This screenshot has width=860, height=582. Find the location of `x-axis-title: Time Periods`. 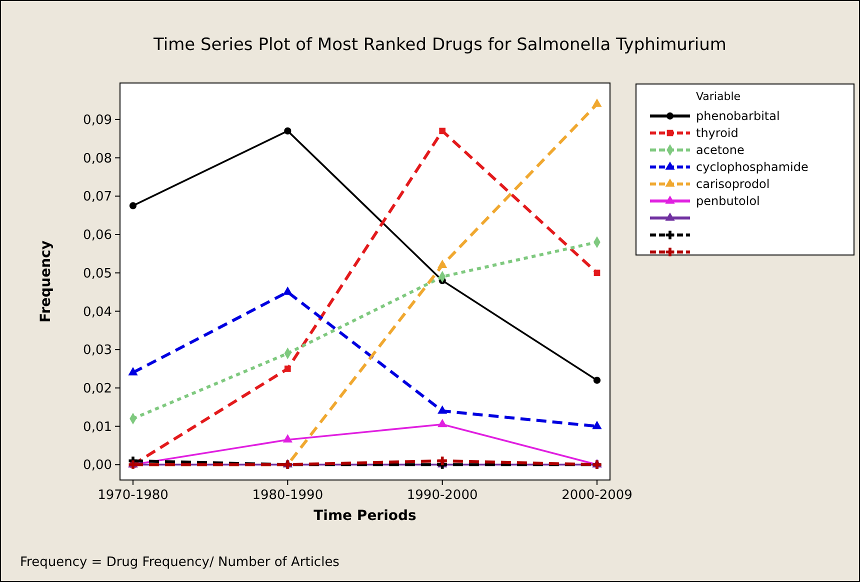

x-axis-title: Time Periods is located at coordinates (365, 516).